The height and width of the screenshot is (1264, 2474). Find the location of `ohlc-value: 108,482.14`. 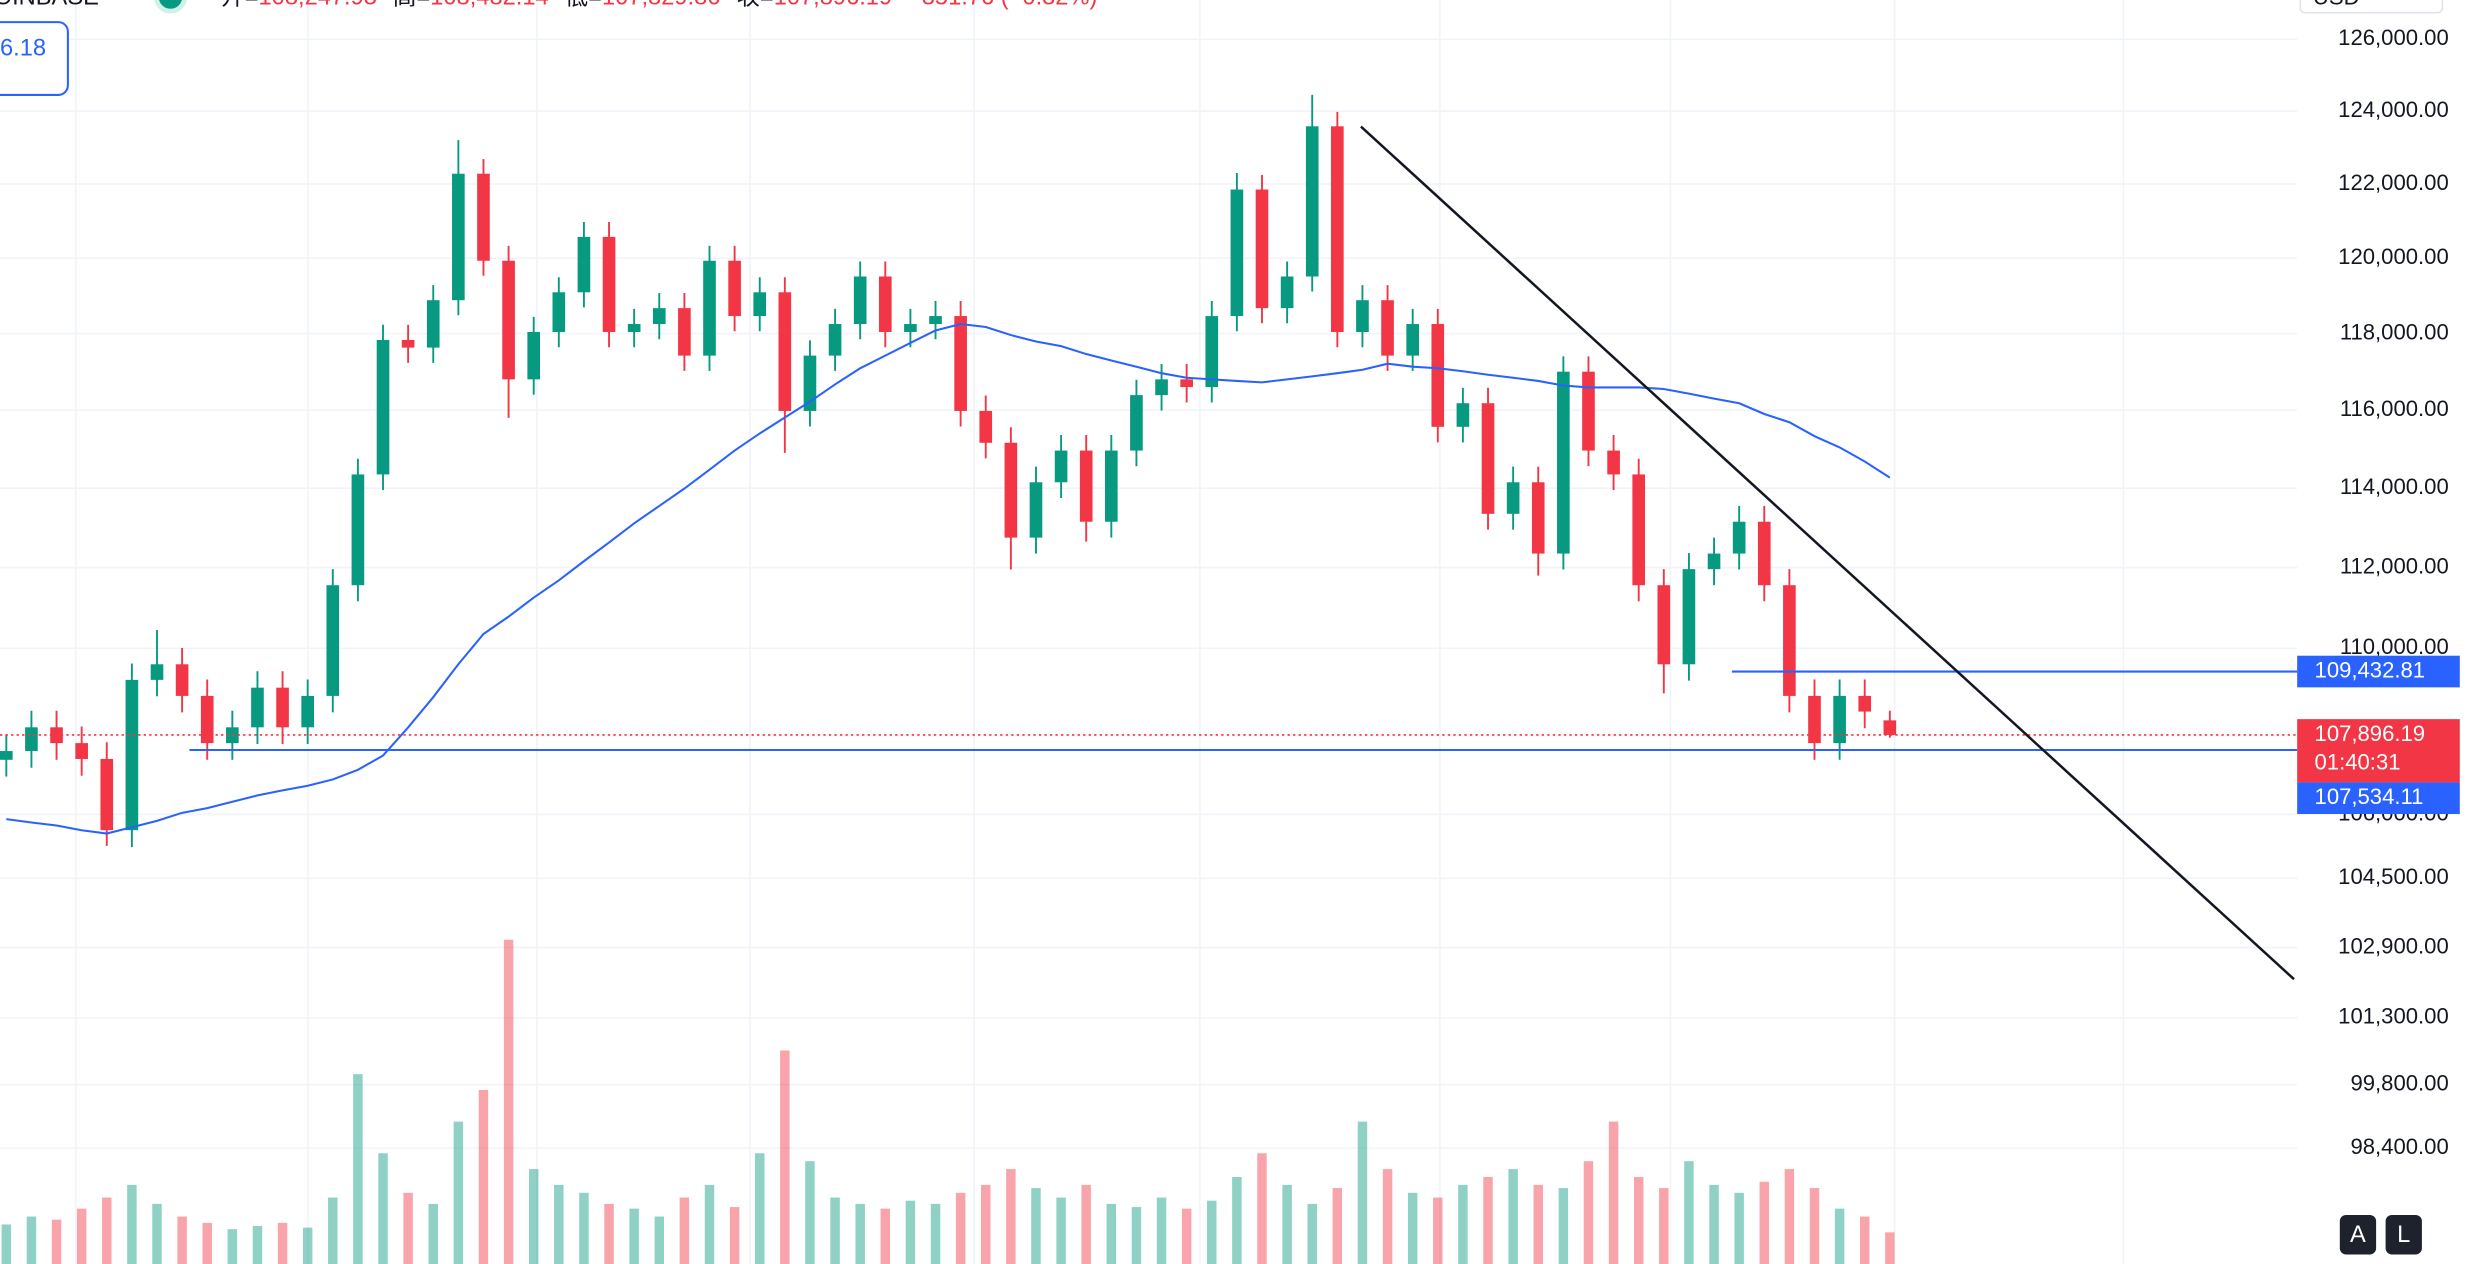

ohlc-value: 108,482.14 is located at coordinates (489, 5).